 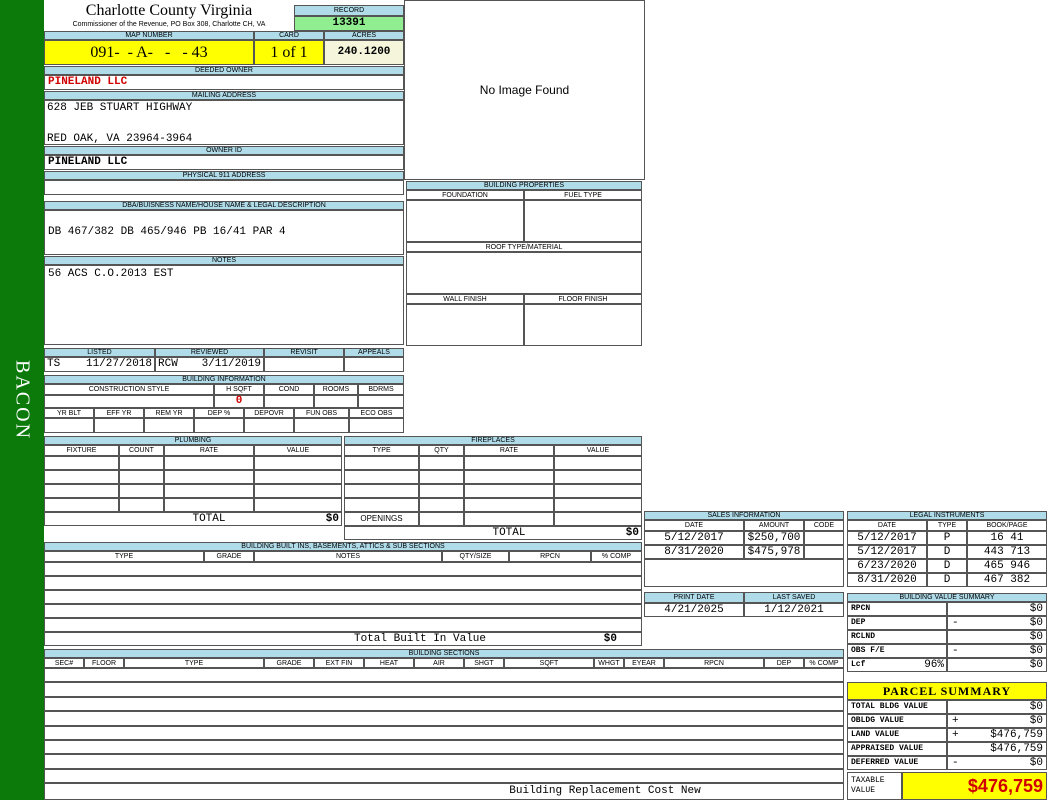 I want to click on reviewed-by: RCW, so click(x=168, y=364).